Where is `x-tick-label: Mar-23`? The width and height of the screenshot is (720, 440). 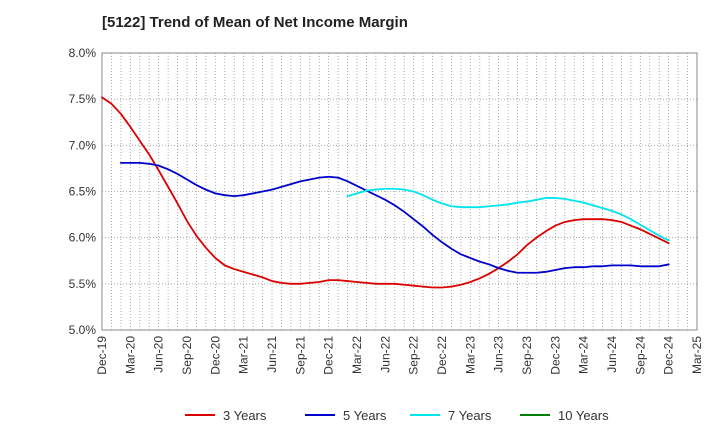
x-tick-label: Mar-23 is located at coordinates (470, 355).